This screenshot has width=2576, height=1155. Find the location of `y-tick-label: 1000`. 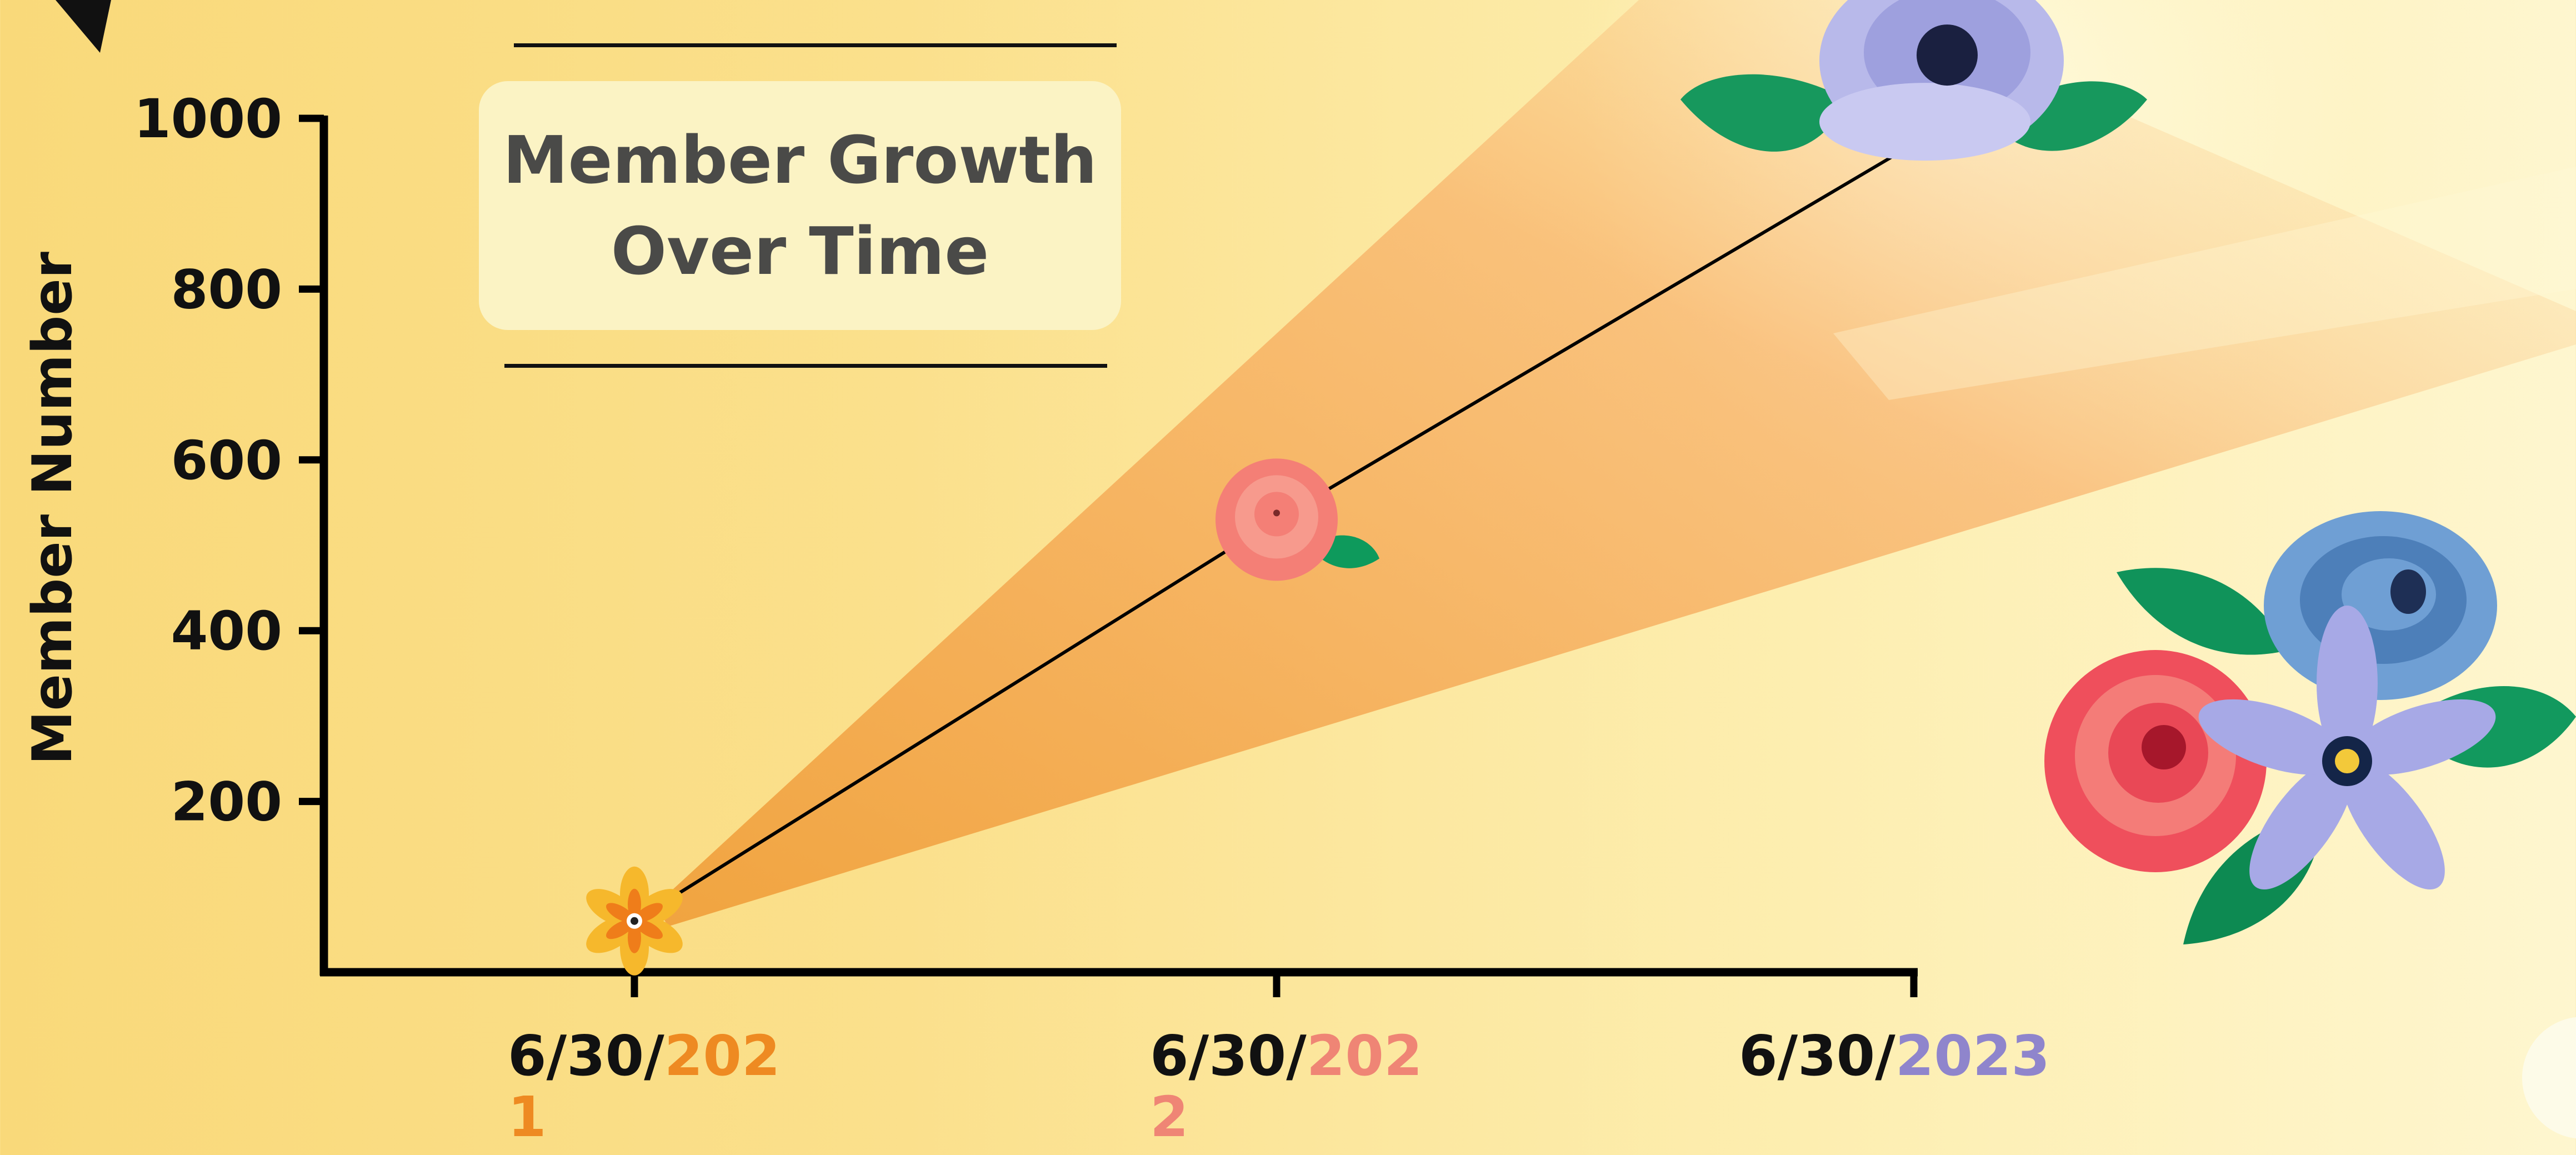

y-tick-label: 1000 is located at coordinates (208, 119).